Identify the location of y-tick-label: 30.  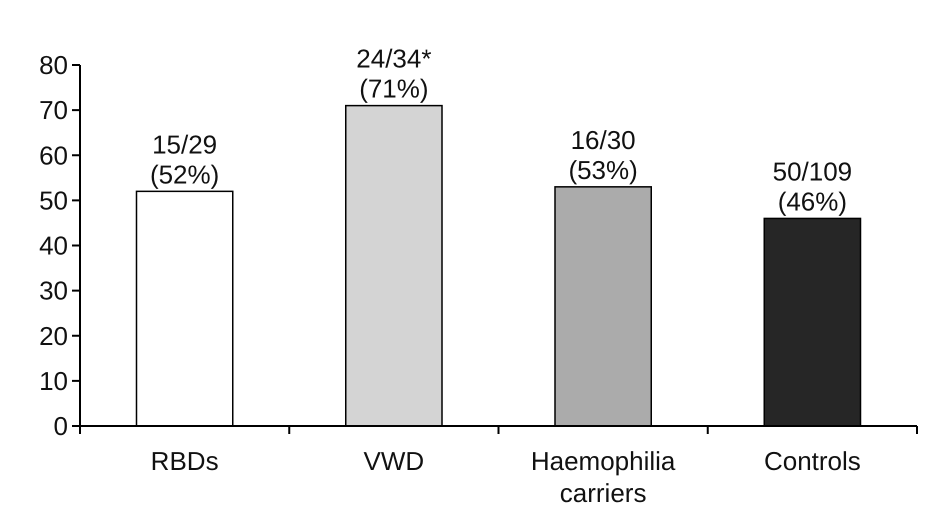
(53, 291).